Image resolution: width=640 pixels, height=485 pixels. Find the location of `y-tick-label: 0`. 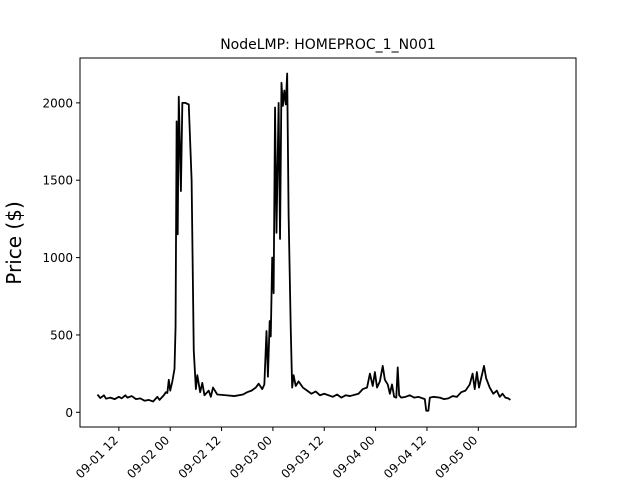

y-tick-label: 0 is located at coordinates (69, 413).